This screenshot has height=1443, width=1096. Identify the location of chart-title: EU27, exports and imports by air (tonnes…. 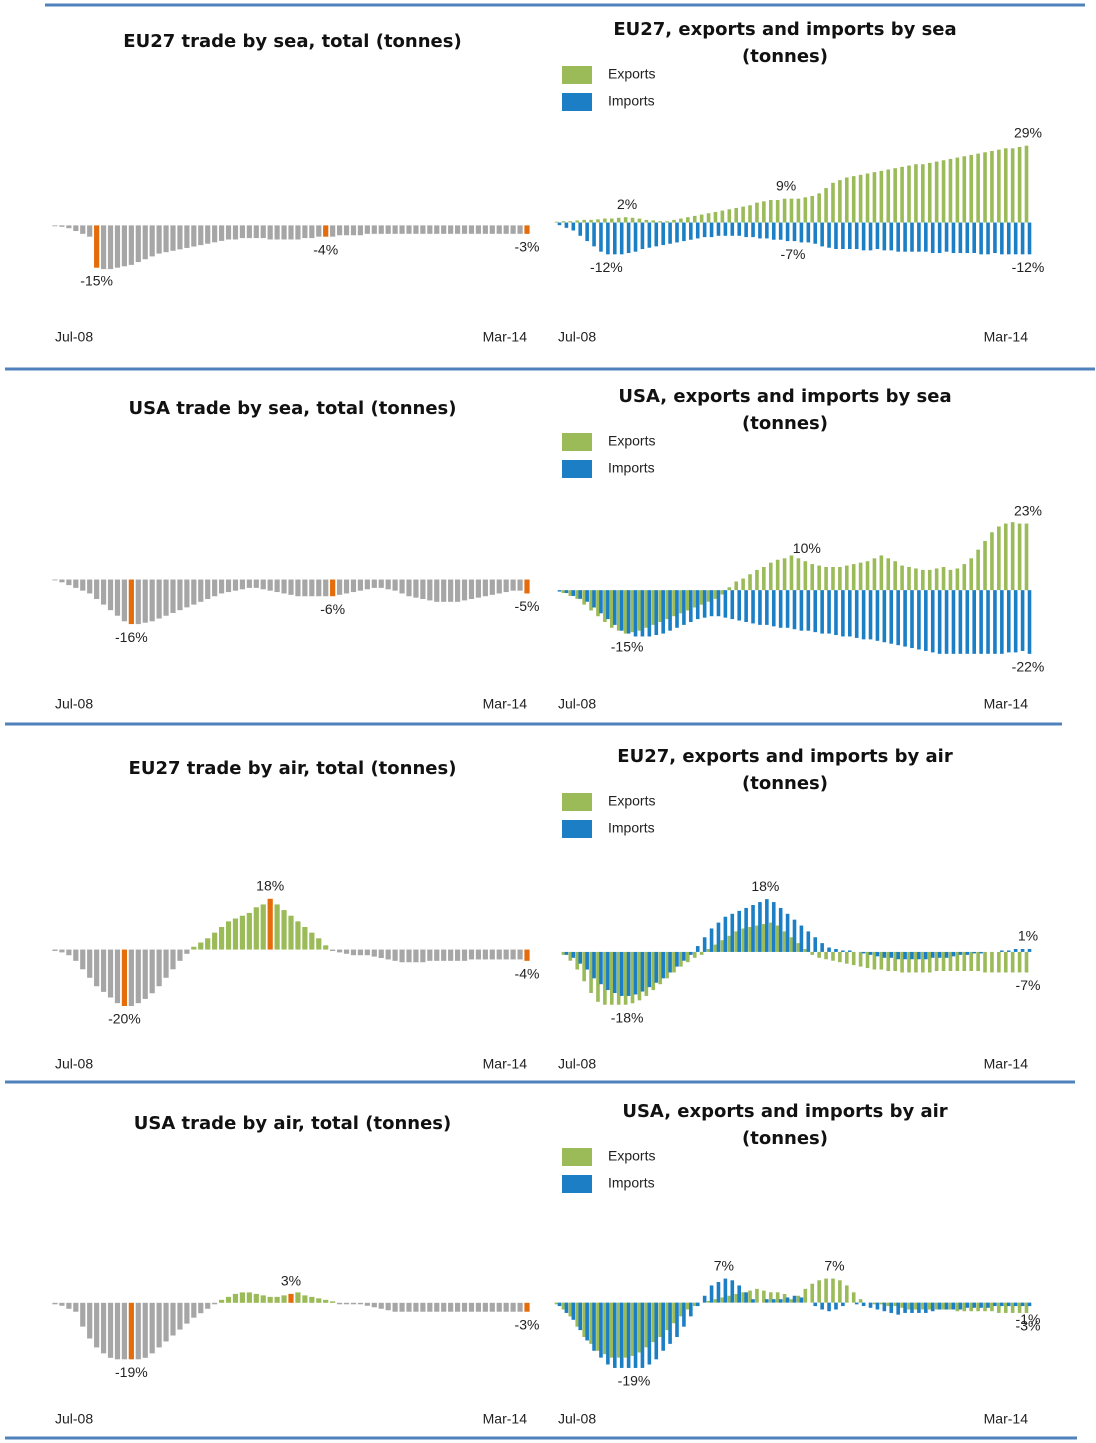
(785, 770).